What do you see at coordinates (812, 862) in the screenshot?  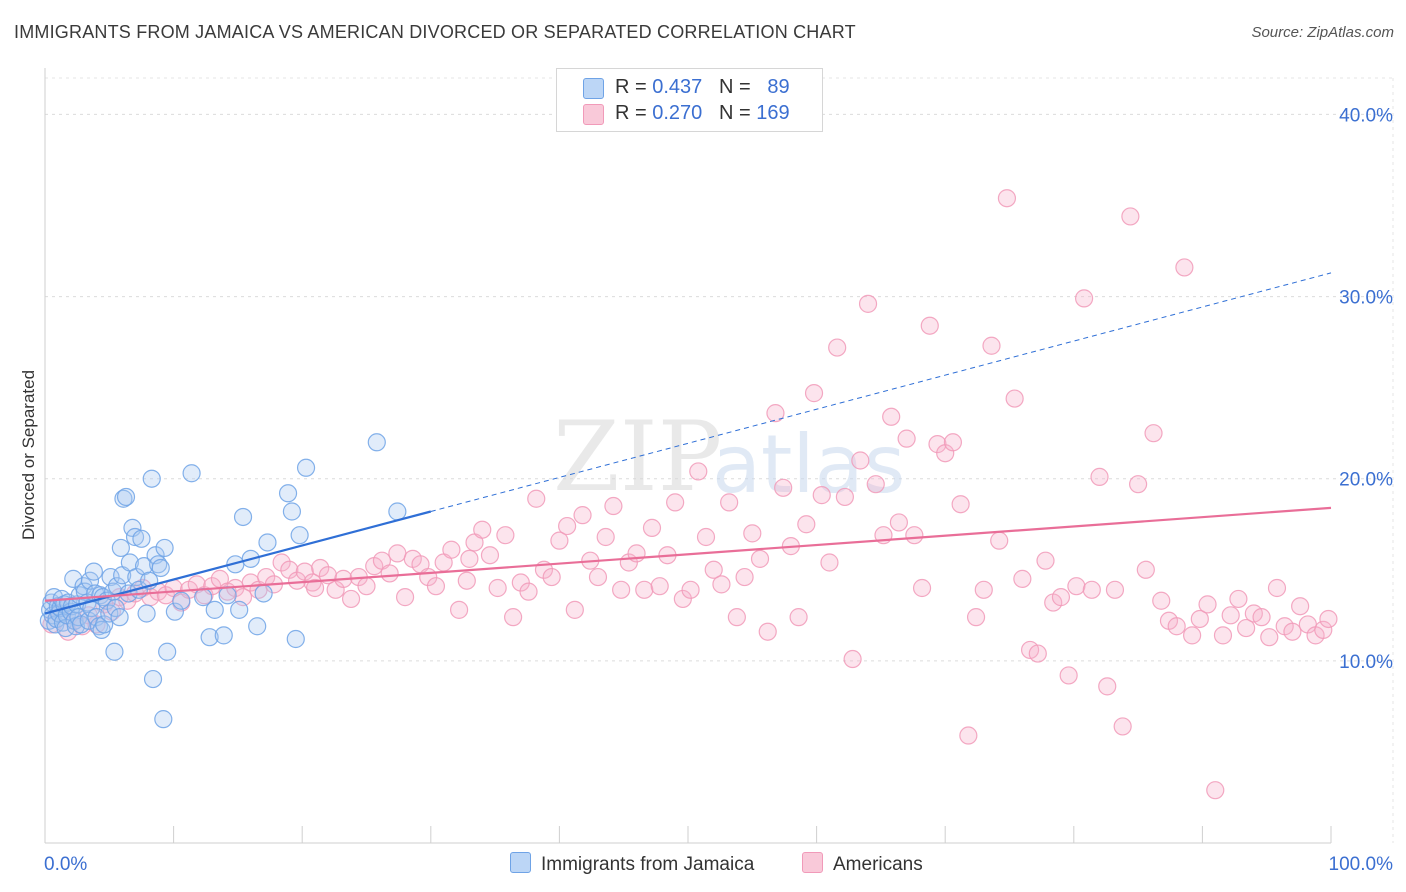 I see `legend-swatch-americans` at bounding box center [812, 862].